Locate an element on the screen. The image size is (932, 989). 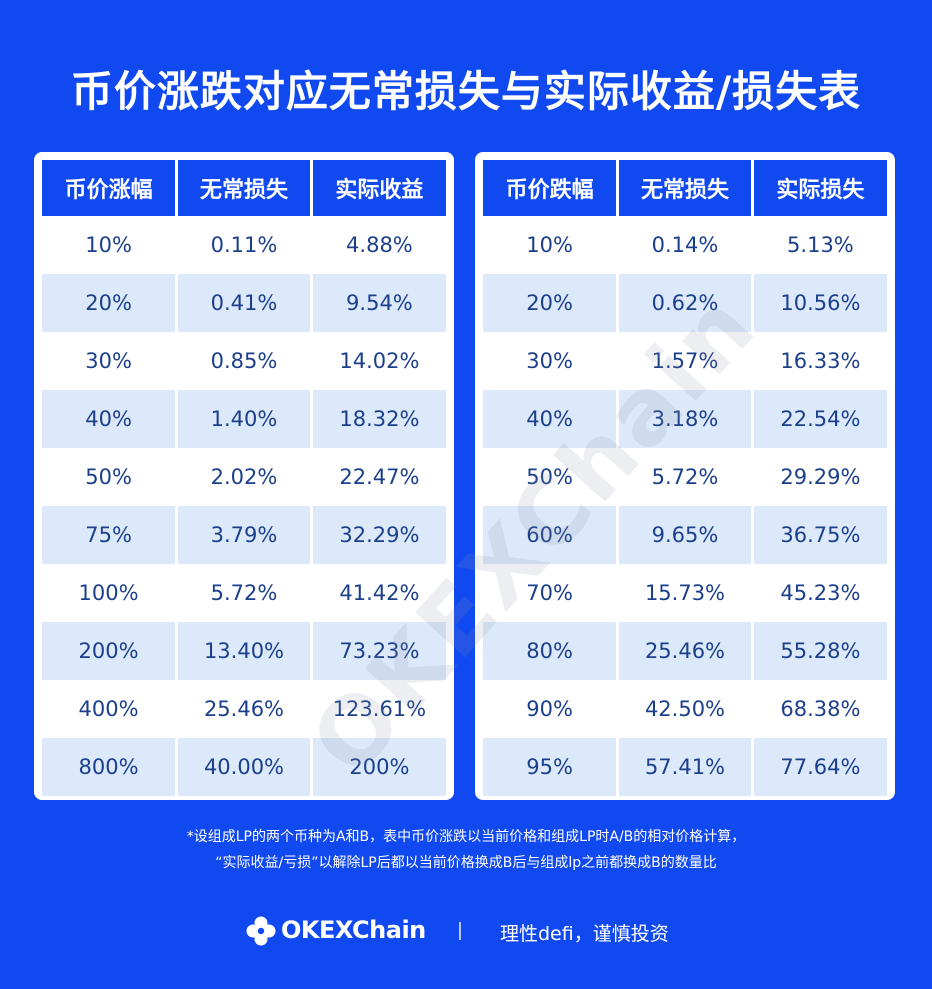
table-row: 60% 9.65% 36.75% is located at coordinates (685, 535).